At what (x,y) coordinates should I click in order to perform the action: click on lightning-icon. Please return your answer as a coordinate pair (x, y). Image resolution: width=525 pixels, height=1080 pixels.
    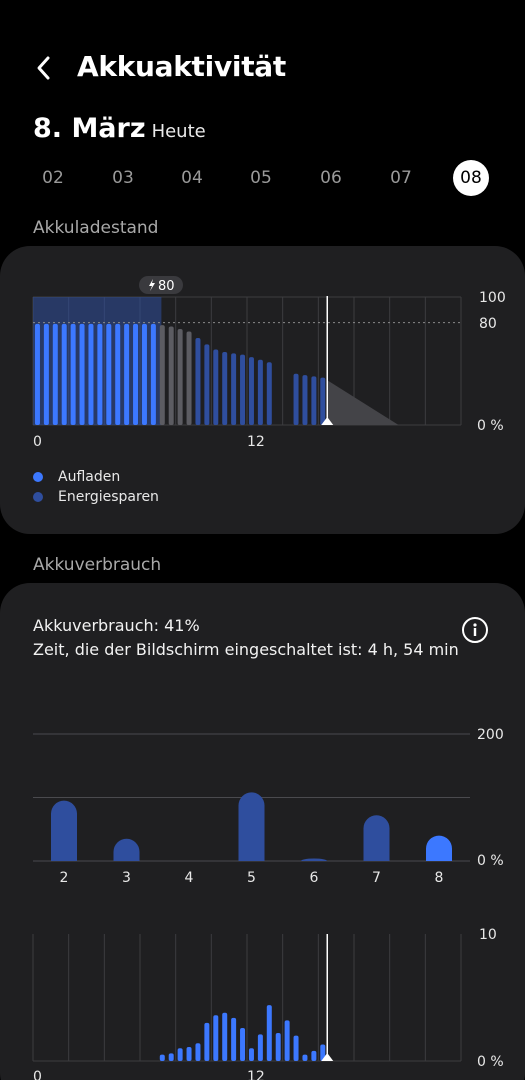
    Looking at the image, I should click on (152, 285).